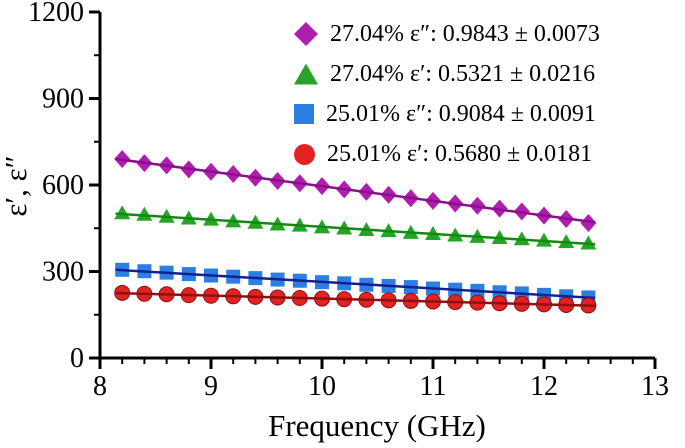 Image resolution: width=685 pixels, height=448 pixels. Describe the element at coordinates (77, 358) in the screenshot. I see `svg-text: 0` at that location.